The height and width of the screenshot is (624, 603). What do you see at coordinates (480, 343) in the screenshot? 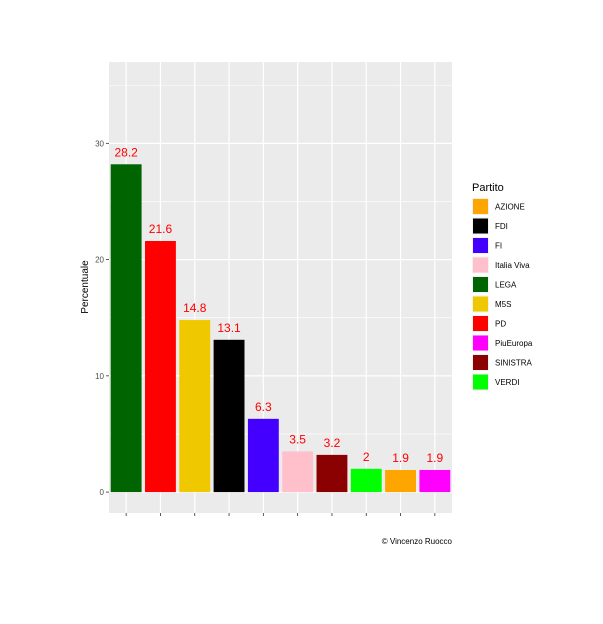
I see `legend-key-piueuropa` at bounding box center [480, 343].